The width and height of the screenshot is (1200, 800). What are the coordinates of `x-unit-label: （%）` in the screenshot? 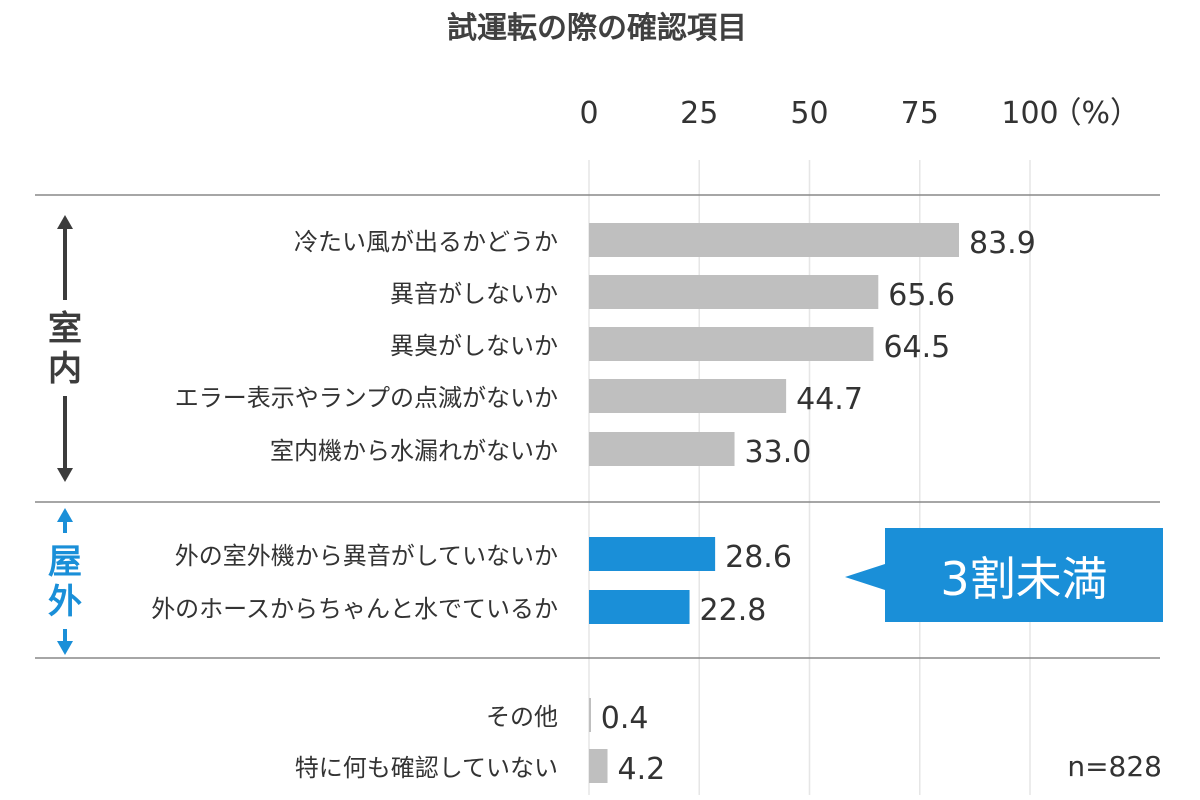 It's located at (1095, 113).